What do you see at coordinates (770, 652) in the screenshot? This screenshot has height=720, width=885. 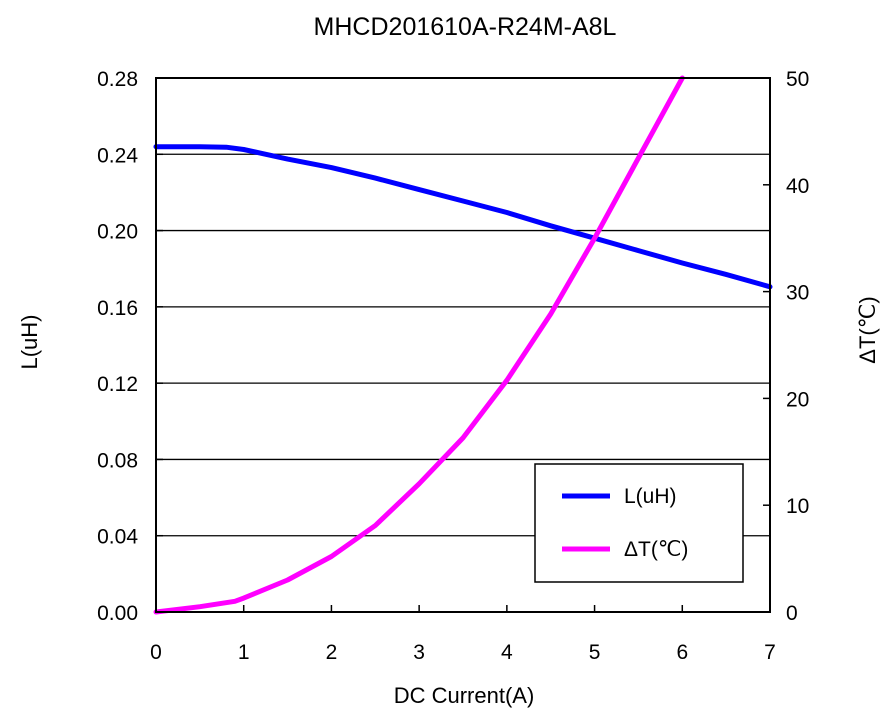 I see `x-tick-label: 7` at bounding box center [770, 652].